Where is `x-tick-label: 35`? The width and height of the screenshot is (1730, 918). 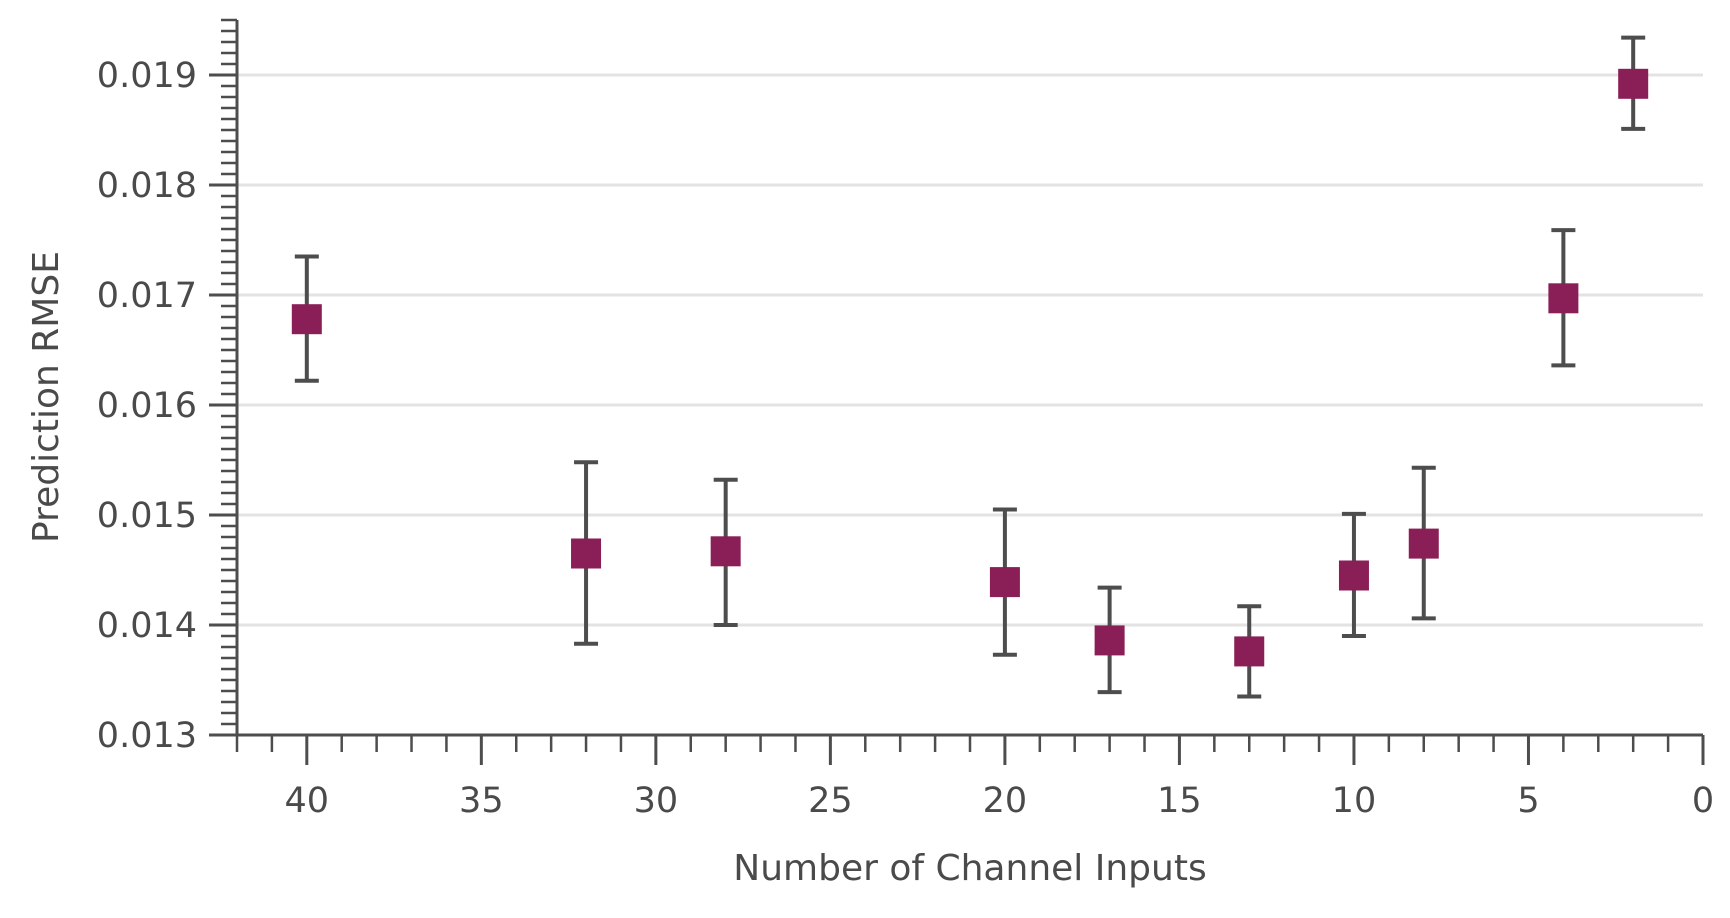
x-tick-label: 35 is located at coordinates (481, 801).